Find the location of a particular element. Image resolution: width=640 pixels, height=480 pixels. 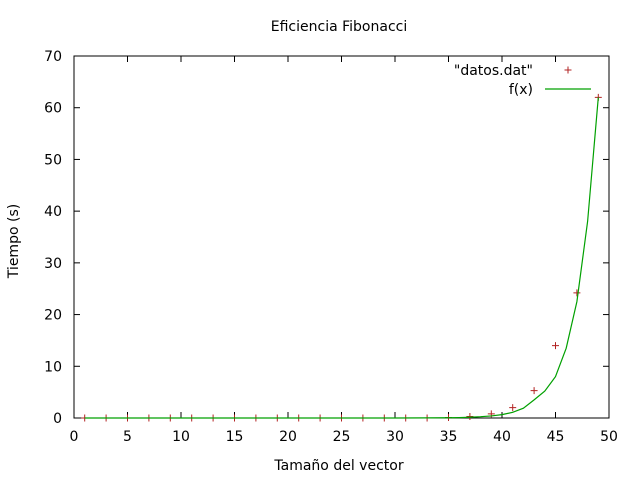

x-tick-label: 35 is located at coordinates (449, 437).